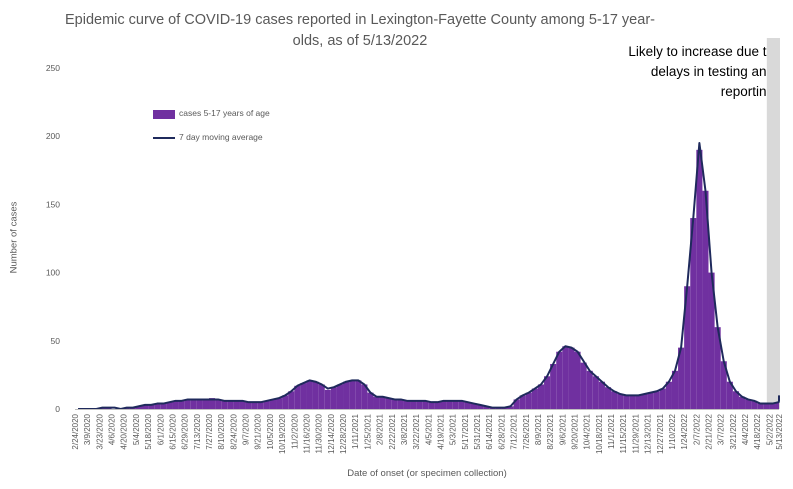 The image size is (793, 489). What do you see at coordinates (769, 429) in the screenshot?
I see `x-tick-label: 5/2/2022` at bounding box center [769, 429].